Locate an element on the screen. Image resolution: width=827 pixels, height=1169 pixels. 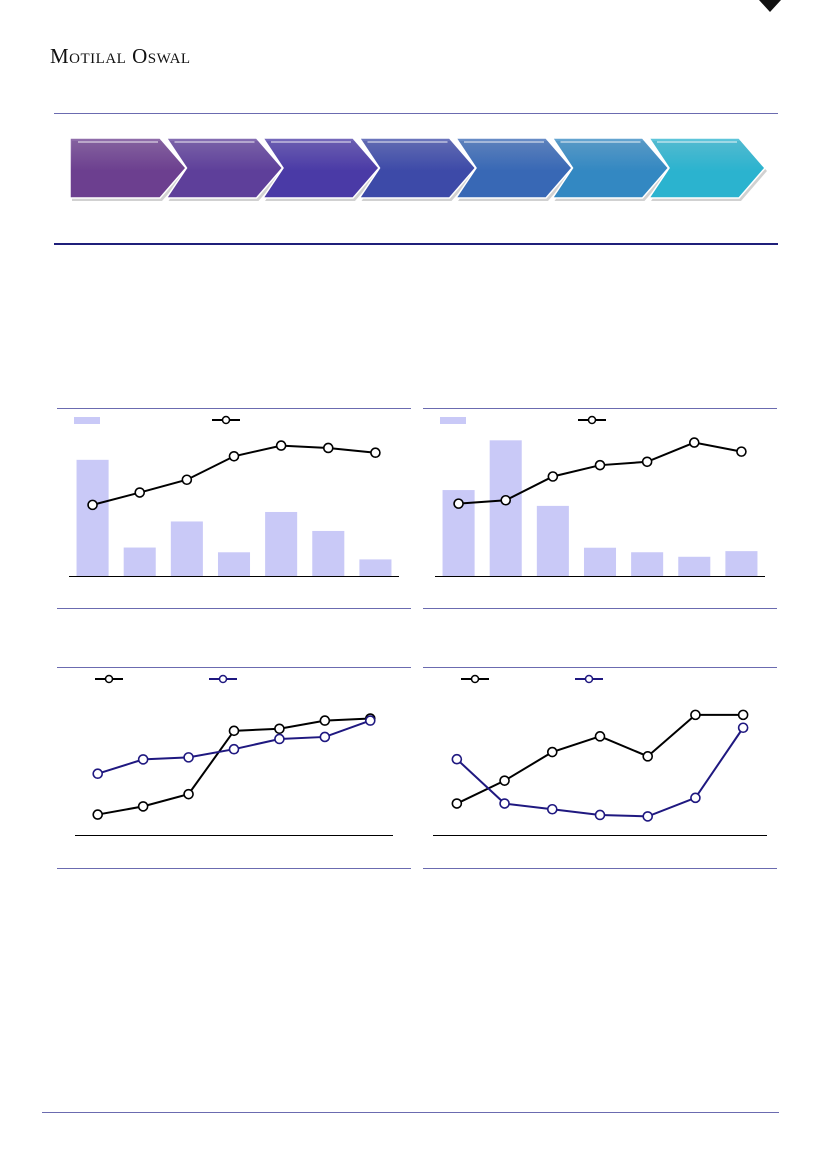
brand-logo-text: Motilal Oswal is located at coordinates (120, 56).